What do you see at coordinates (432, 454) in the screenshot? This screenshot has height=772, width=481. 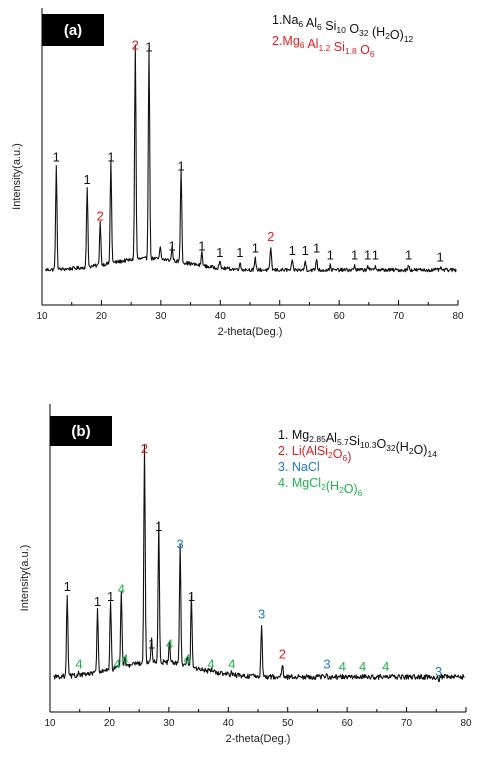 I see `legend-subscript: 14` at bounding box center [432, 454].